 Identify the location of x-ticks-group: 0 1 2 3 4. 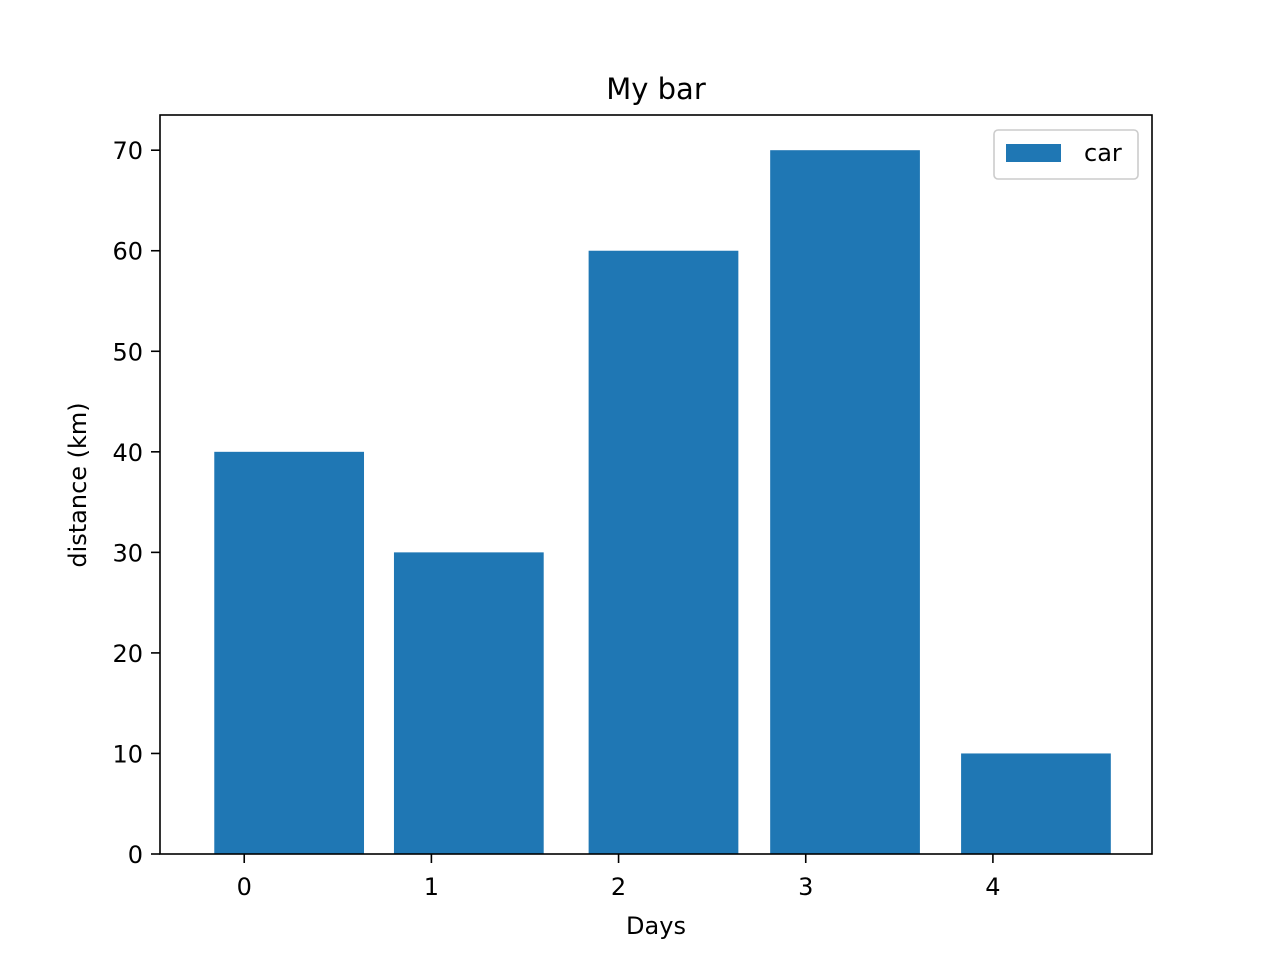
(619, 877).